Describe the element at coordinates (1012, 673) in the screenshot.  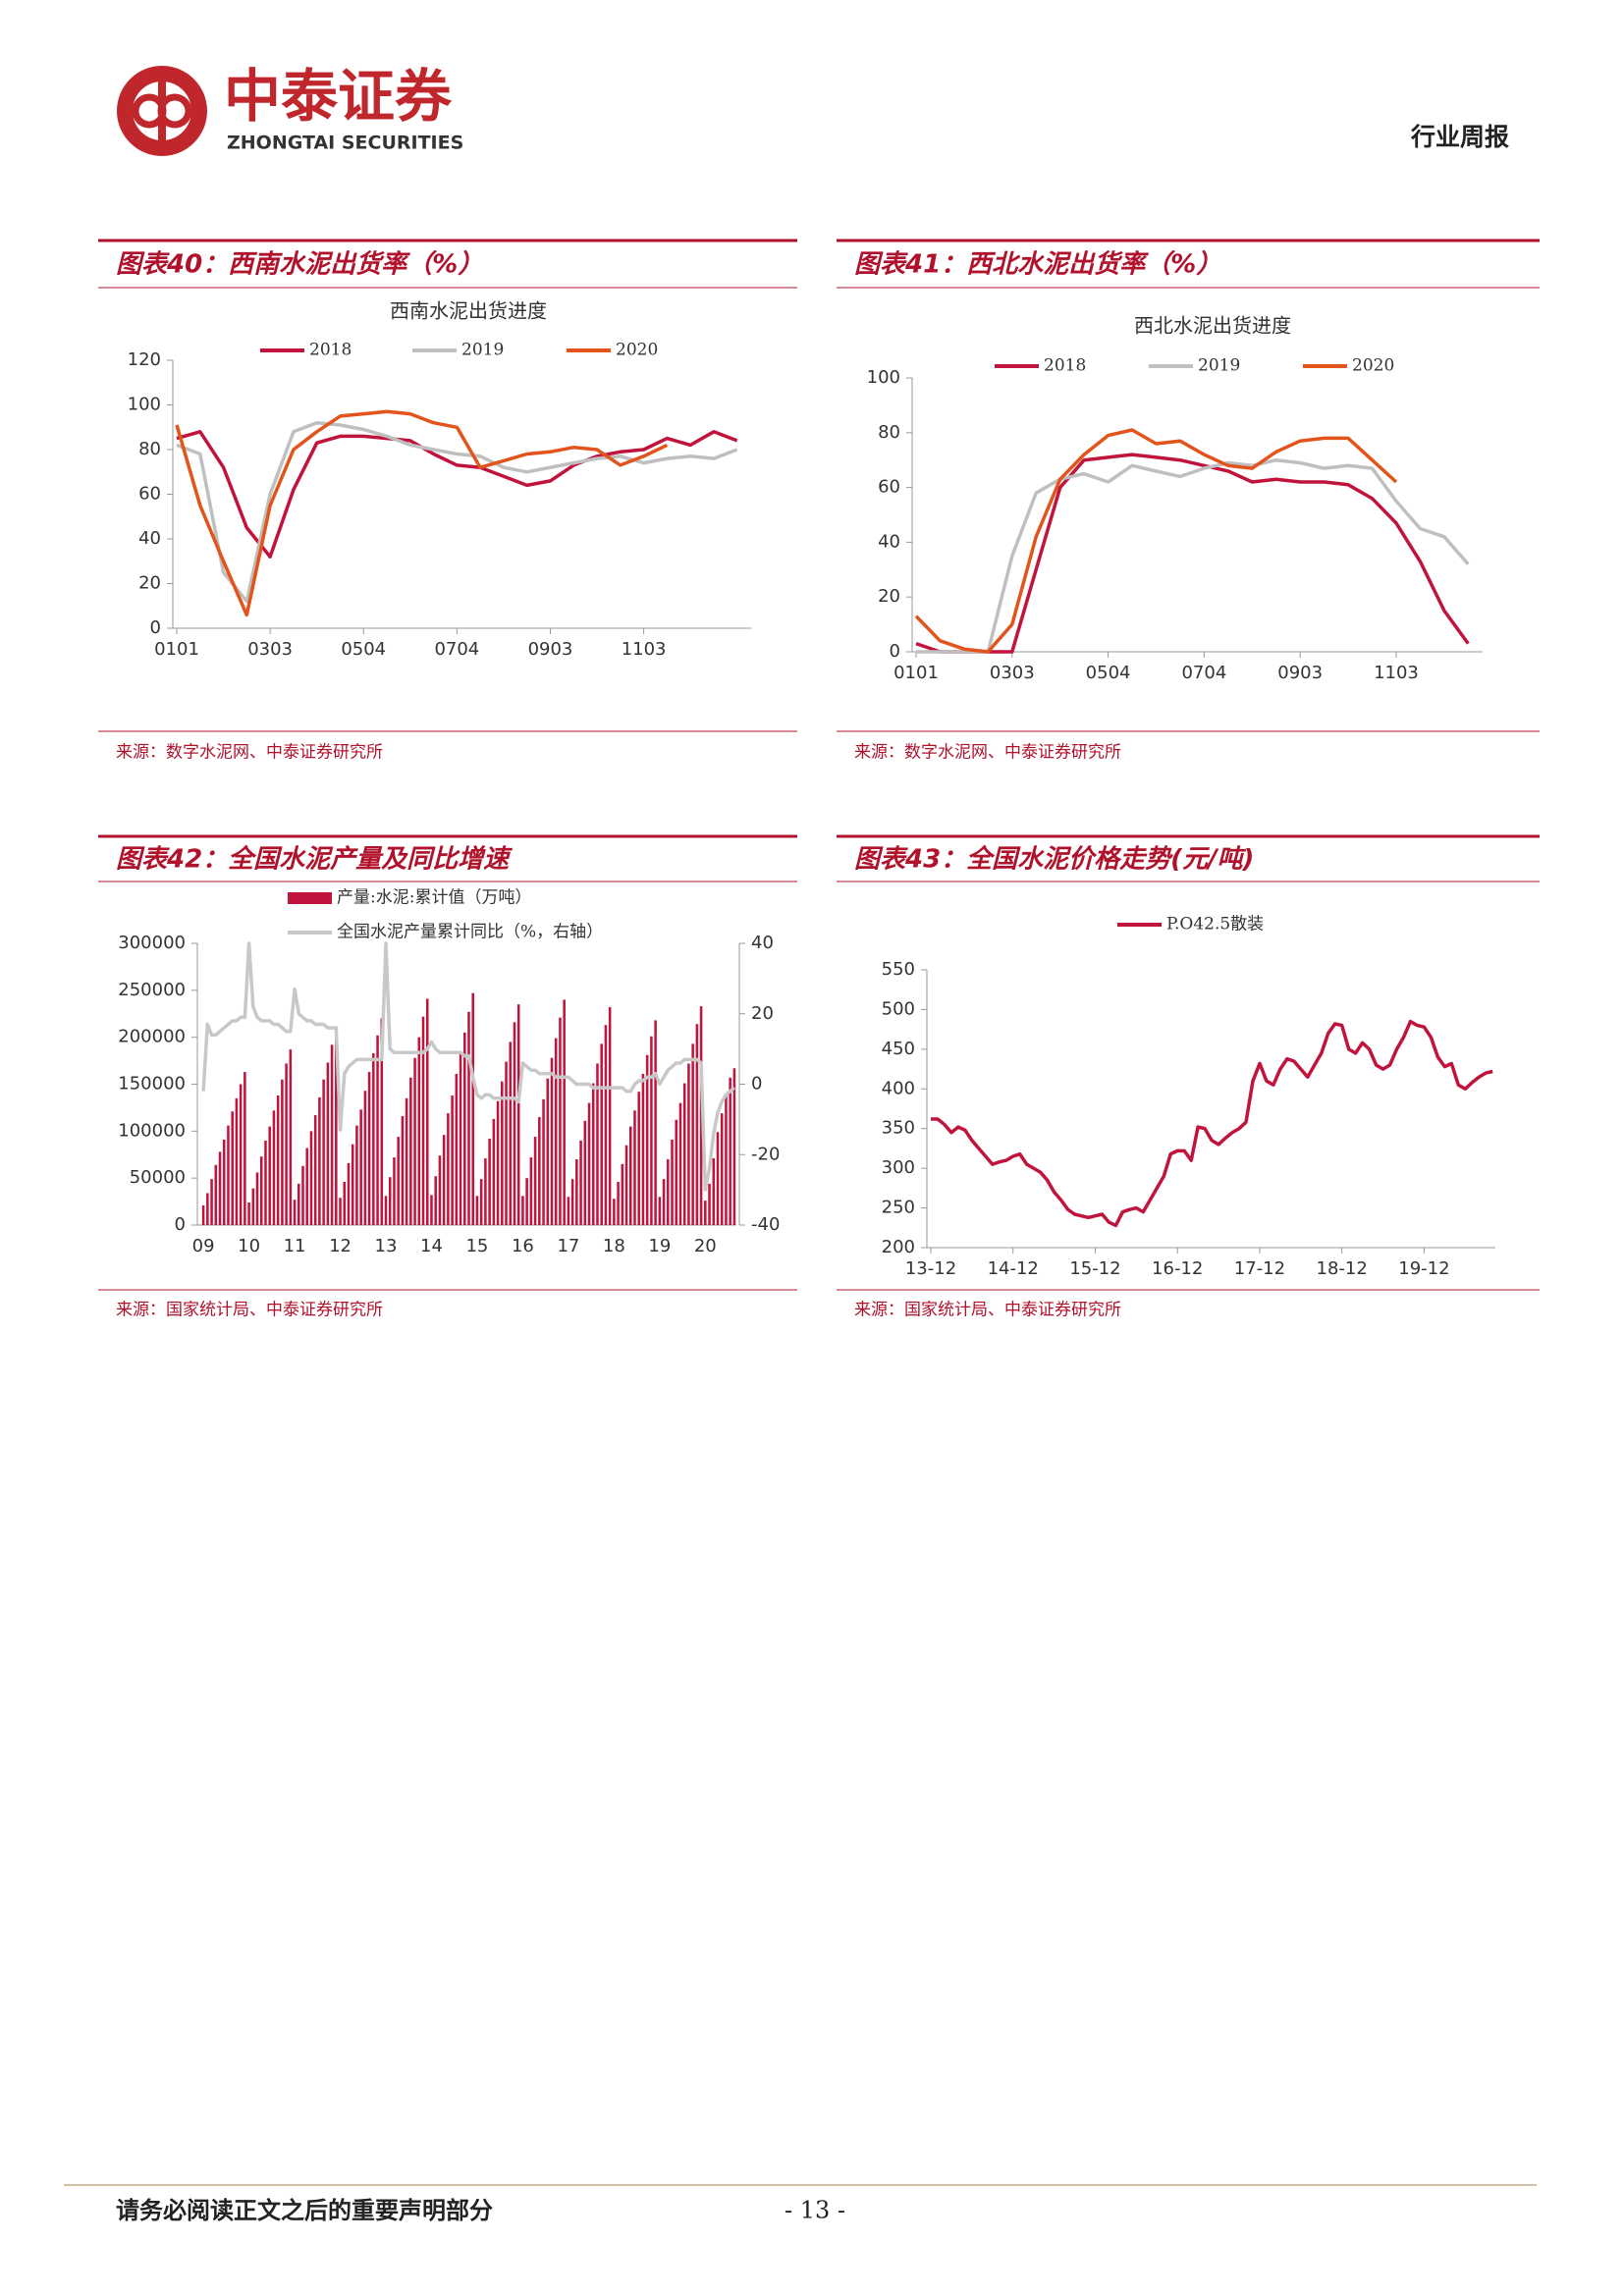
I see `x-tick-label: 0303` at that location.